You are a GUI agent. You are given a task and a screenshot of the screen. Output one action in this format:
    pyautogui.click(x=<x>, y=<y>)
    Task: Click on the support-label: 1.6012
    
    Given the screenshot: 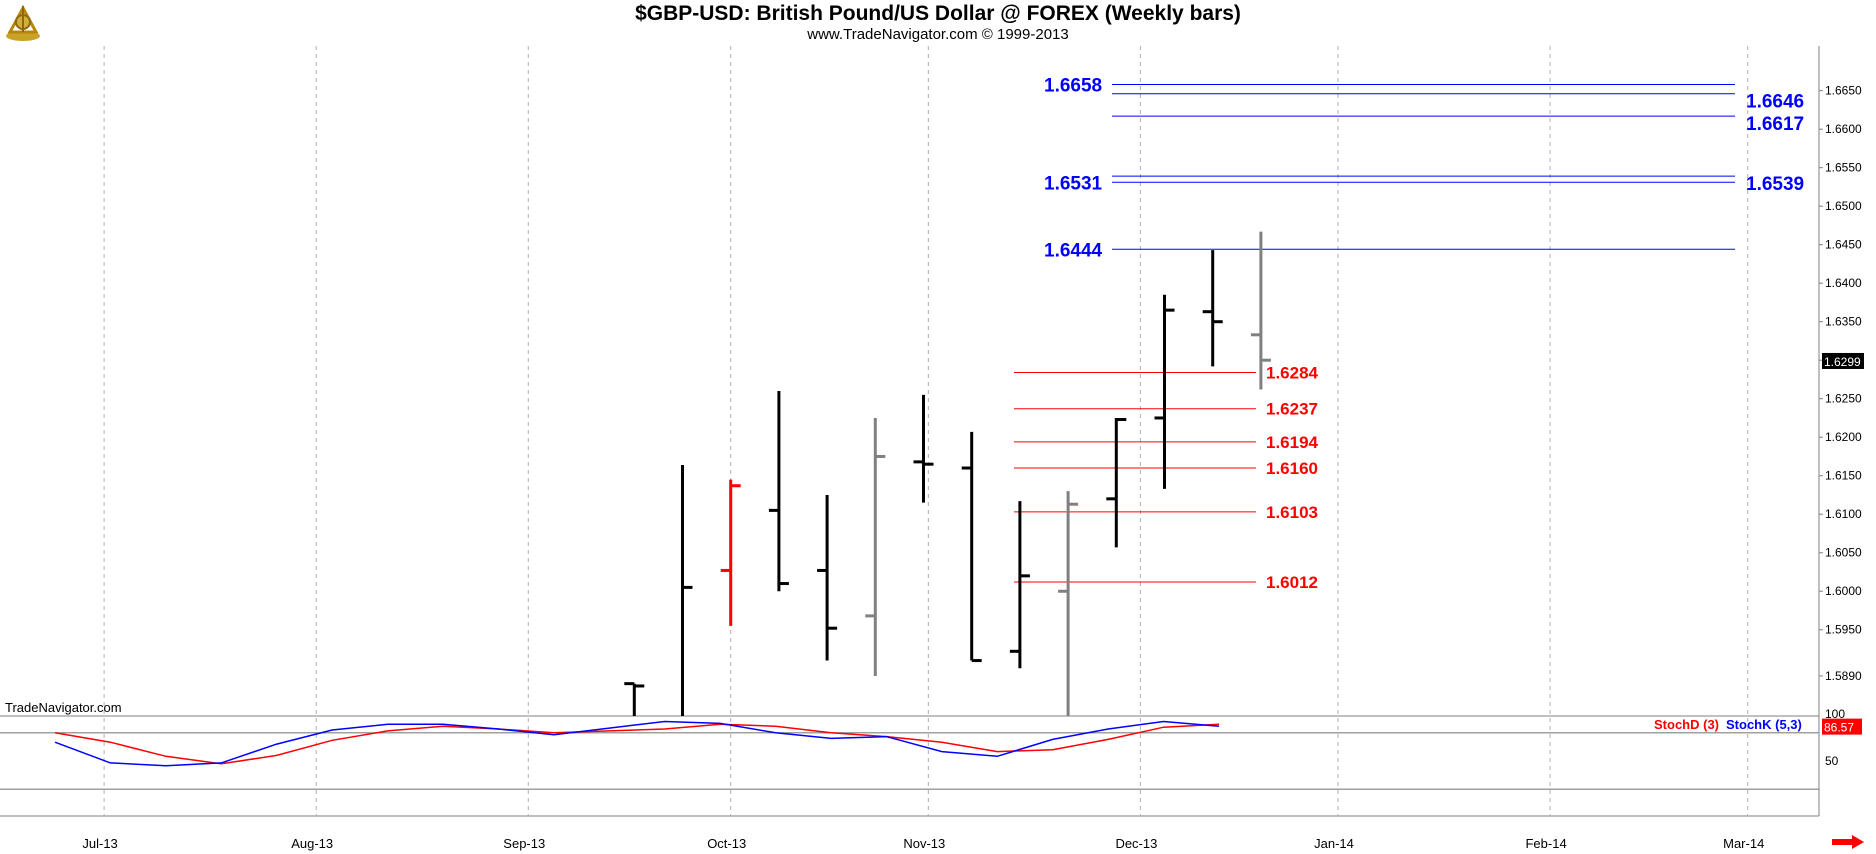 What is the action you would take?
    pyautogui.click(x=1292, y=582)
    